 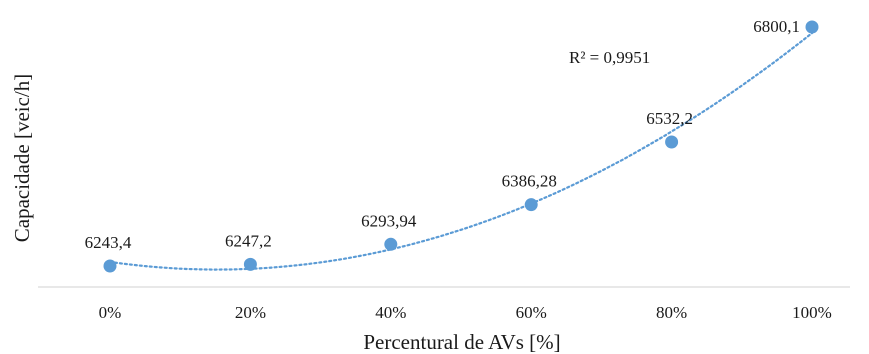 What do you see at coordinates (609, 57) in the screenshot?
I see `r-squared-label: R² = 0,9951` at bounding box center [609, 57].